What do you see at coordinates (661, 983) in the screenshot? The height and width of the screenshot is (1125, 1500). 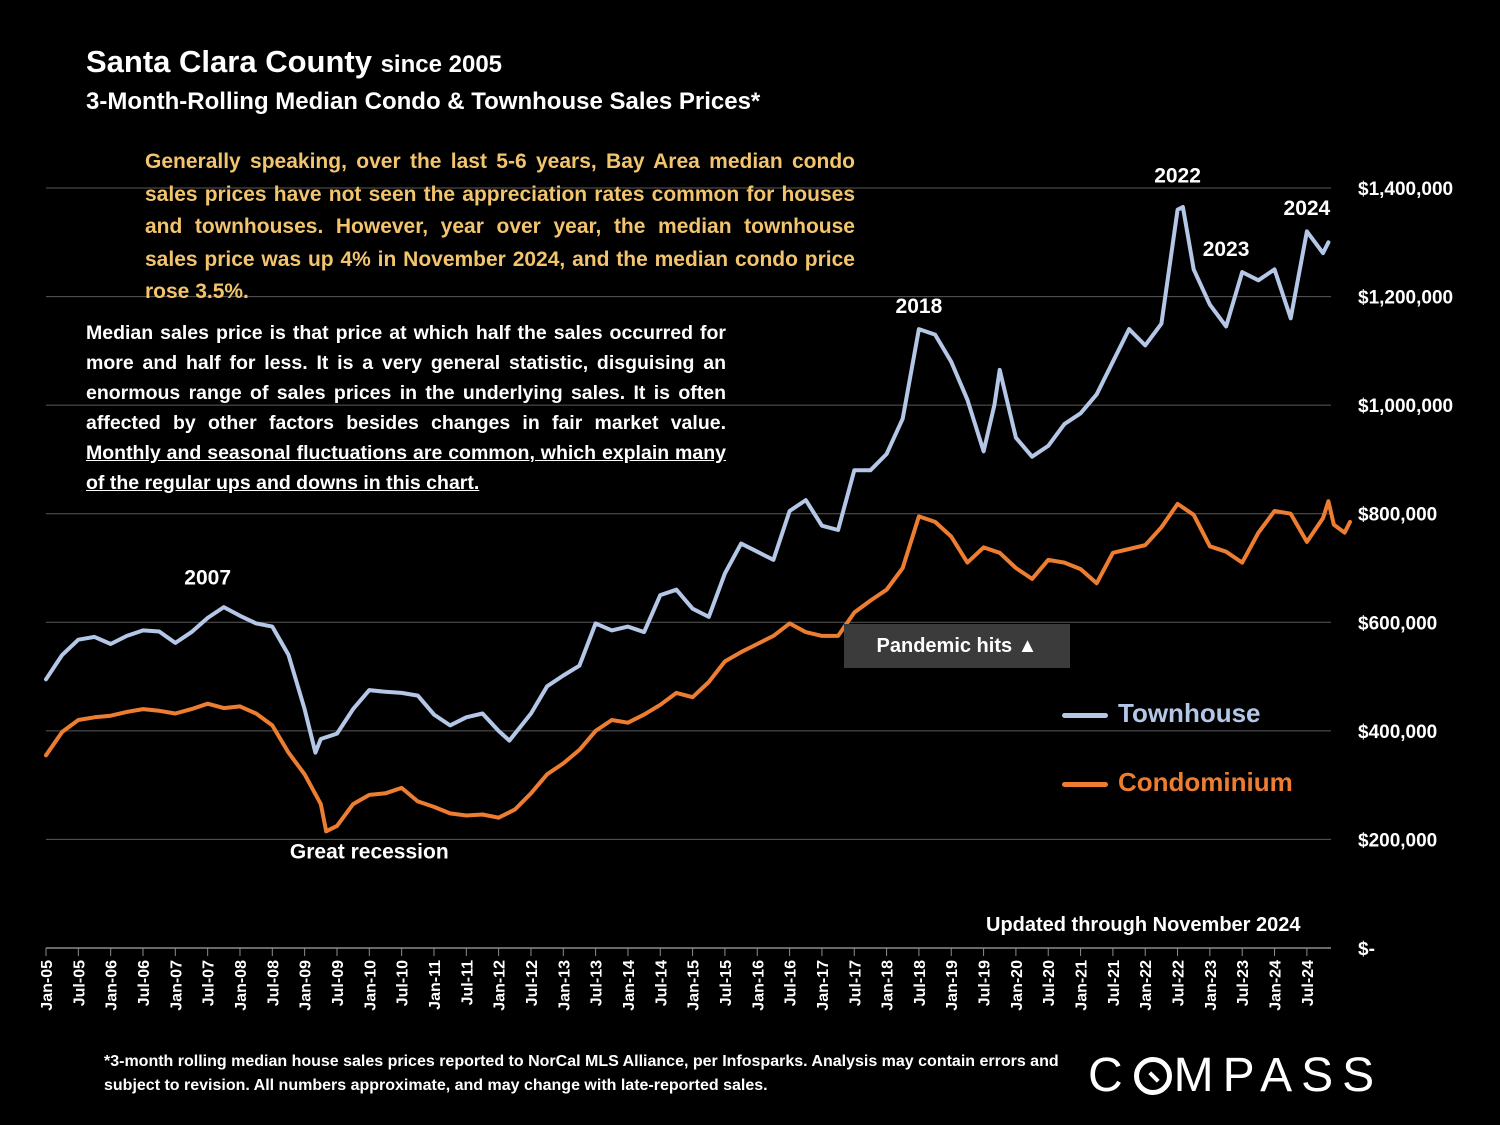 I see `x-tick-label-19: Jul-14` at bounding box center [661, 983].